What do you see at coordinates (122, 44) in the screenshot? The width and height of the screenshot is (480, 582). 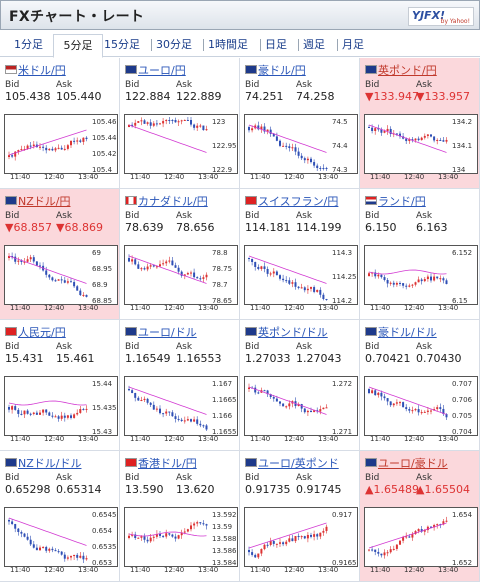 I see `tab-2: 15分足` at bounding box center [122, 44].